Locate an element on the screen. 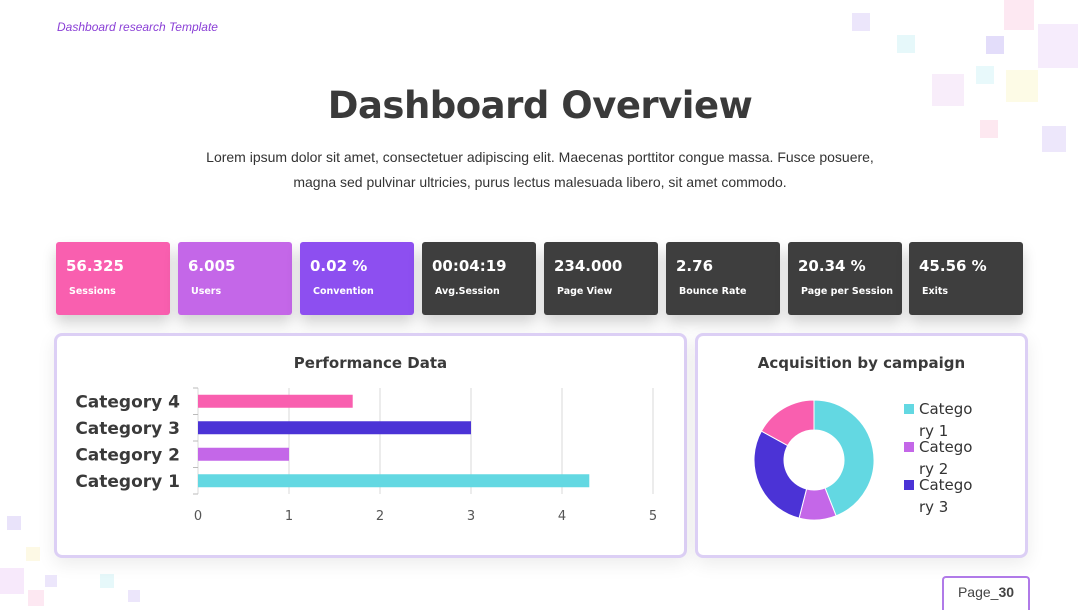 This screenshot has width=1080, height=610. page-title: Dashboard Overview is located at coordinates (540, 105).